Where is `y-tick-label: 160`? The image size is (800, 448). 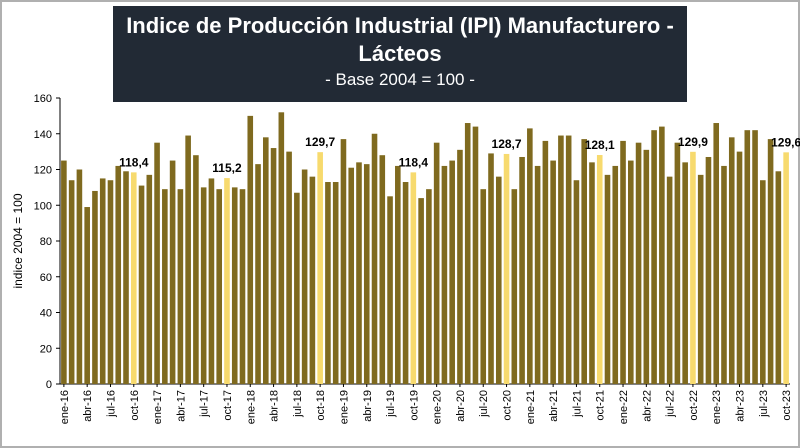 y-tick-label: 160 is located at coordinates (43, 99).